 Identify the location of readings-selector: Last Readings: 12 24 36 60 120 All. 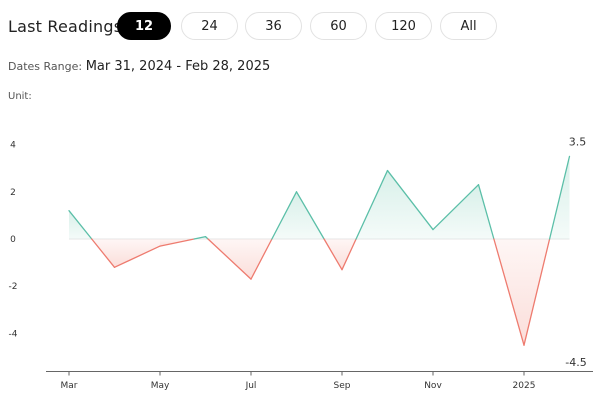
(300, 27).